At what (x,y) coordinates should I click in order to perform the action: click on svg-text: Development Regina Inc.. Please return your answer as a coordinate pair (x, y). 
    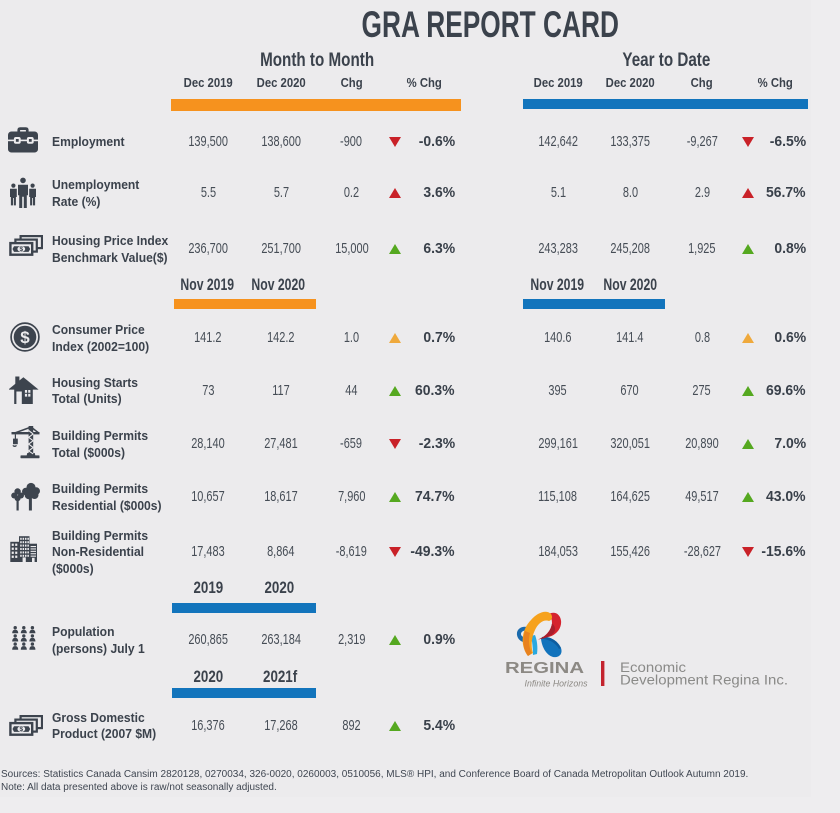
    Looking at the image, I should click on (704, 680).